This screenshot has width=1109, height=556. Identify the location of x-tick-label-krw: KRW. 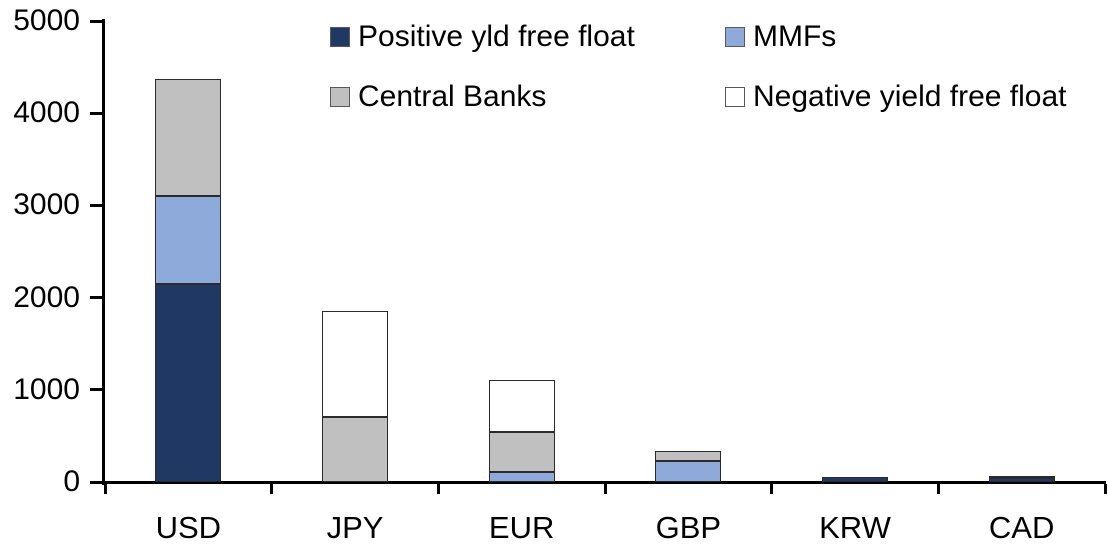
(855, 527).